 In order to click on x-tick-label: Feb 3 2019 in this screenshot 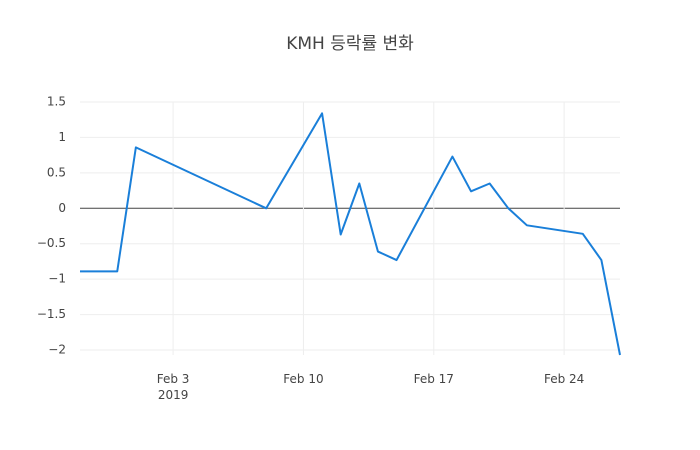, I will do `click(173, 387)`.